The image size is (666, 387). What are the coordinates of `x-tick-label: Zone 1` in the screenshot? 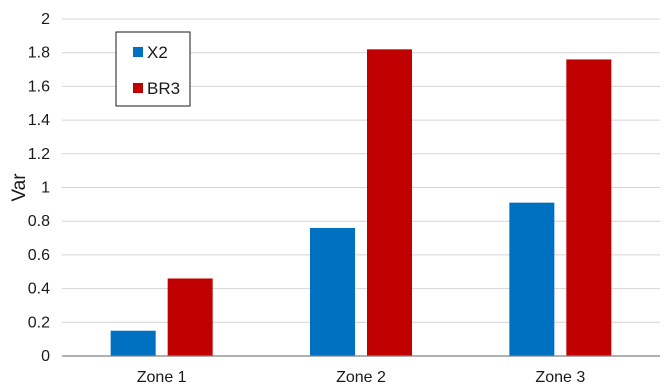 It's located at (162, 377).